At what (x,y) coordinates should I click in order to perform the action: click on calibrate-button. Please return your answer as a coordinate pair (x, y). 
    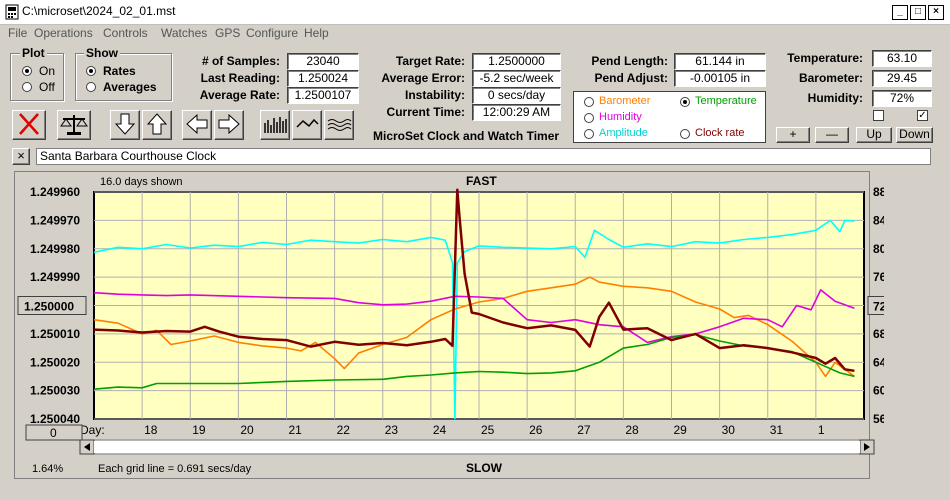
    Looking at the image, I should click on (74, 125).